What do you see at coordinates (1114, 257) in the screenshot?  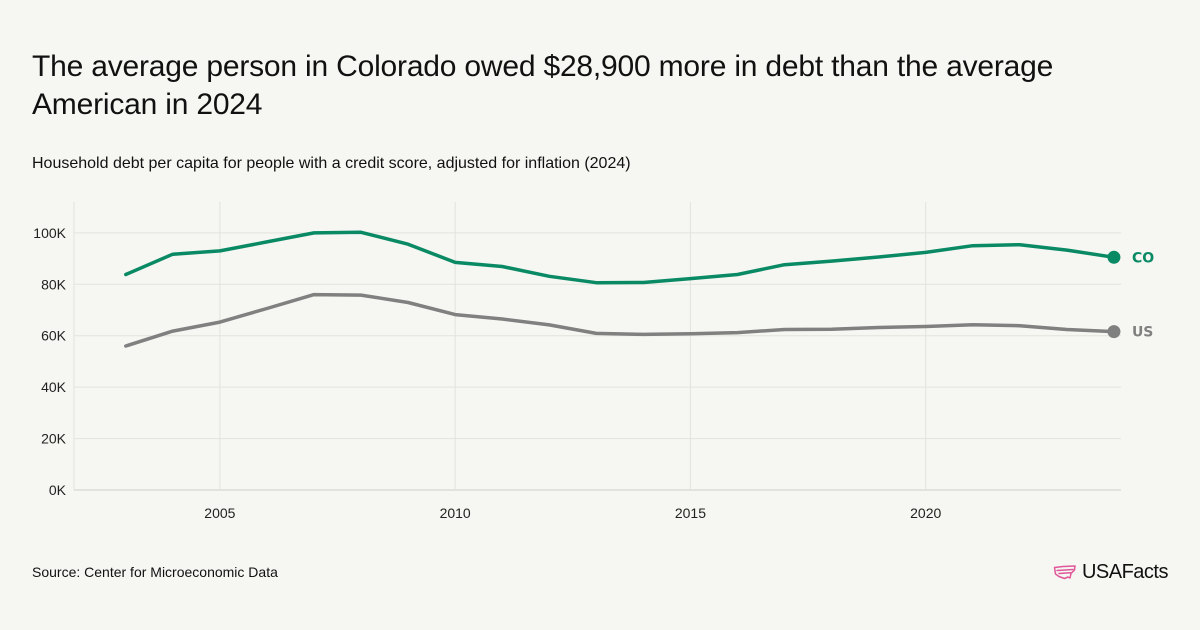 I see `series-end-marker-co` at bounding box center [1114, 257].